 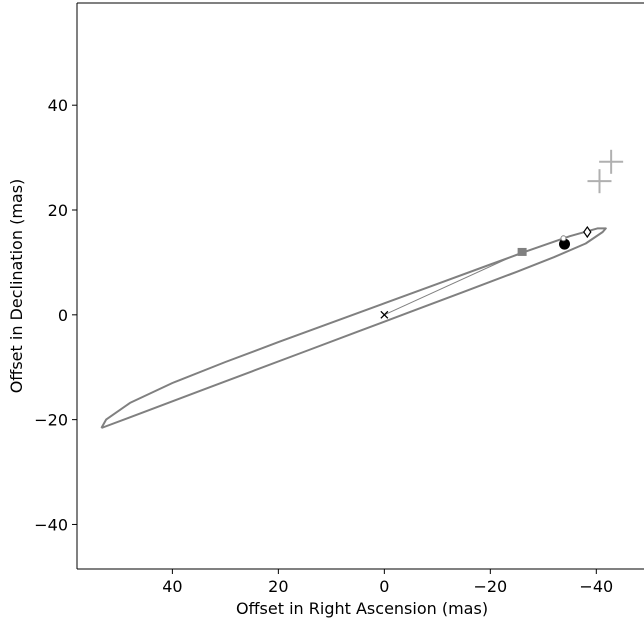 I want to click on filled-circle, so click(x=565, y=244).